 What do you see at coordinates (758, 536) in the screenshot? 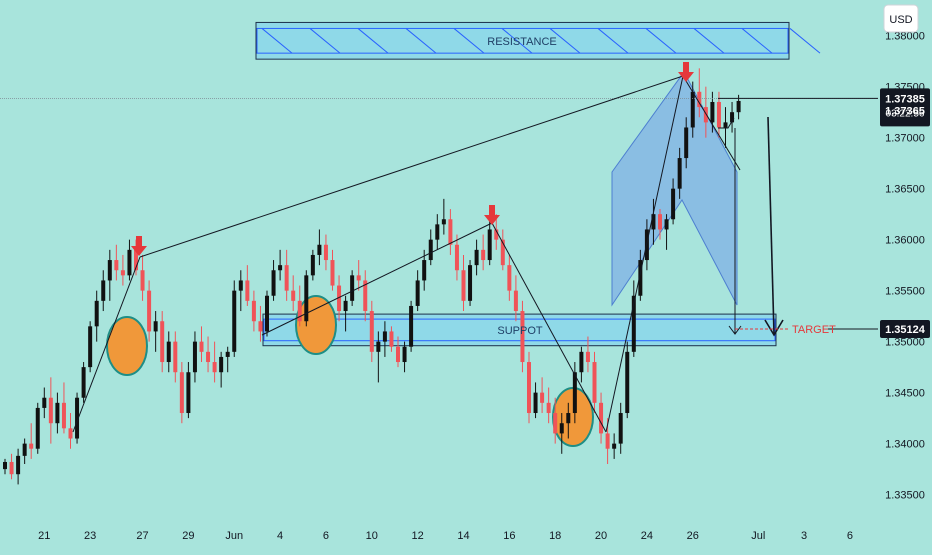
I see `time-tick-label: Jul` at bounding box center [758, 536].